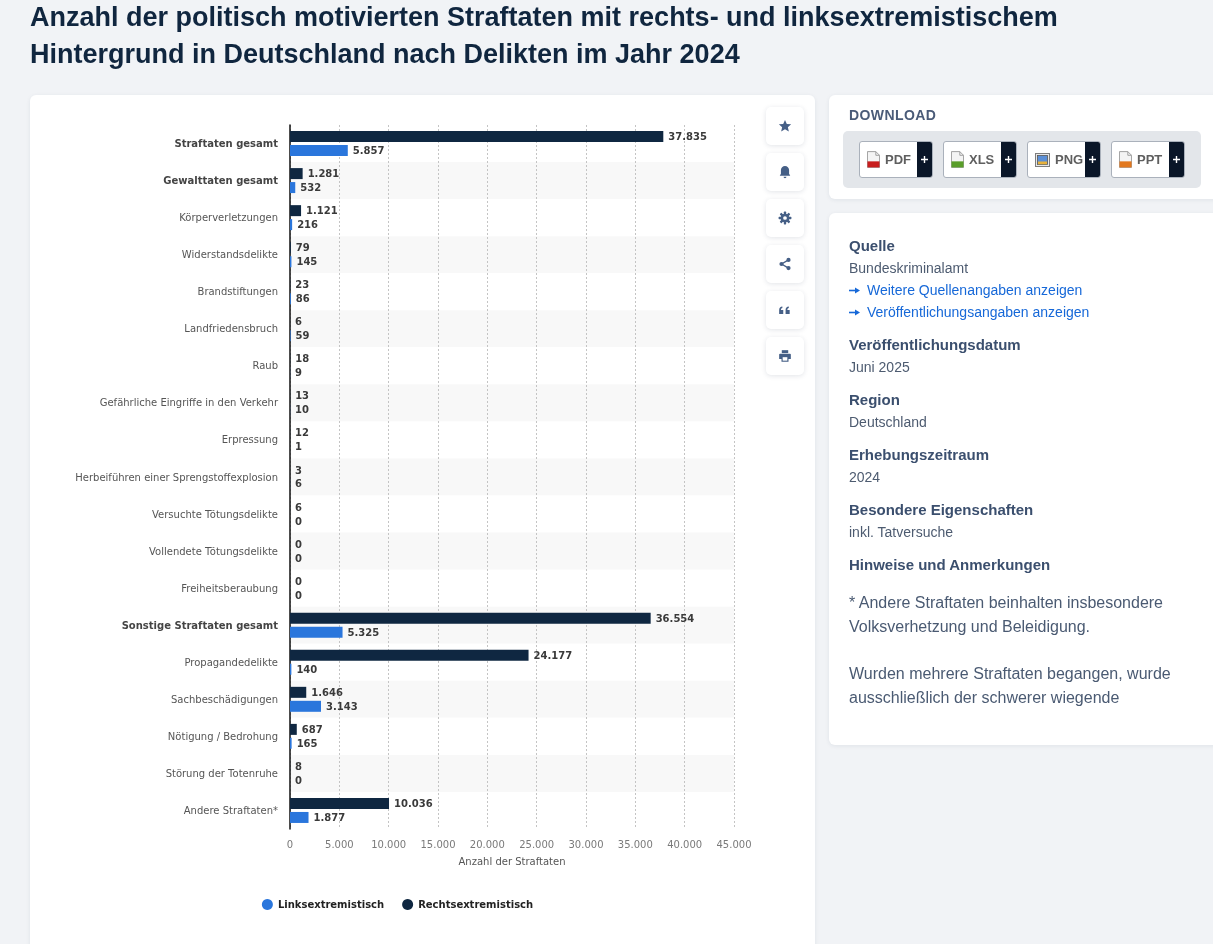 This screenshot has height=944, width=1213. I want to click on y-tick-label: Freiheitsberaubung, so click(229, 588).